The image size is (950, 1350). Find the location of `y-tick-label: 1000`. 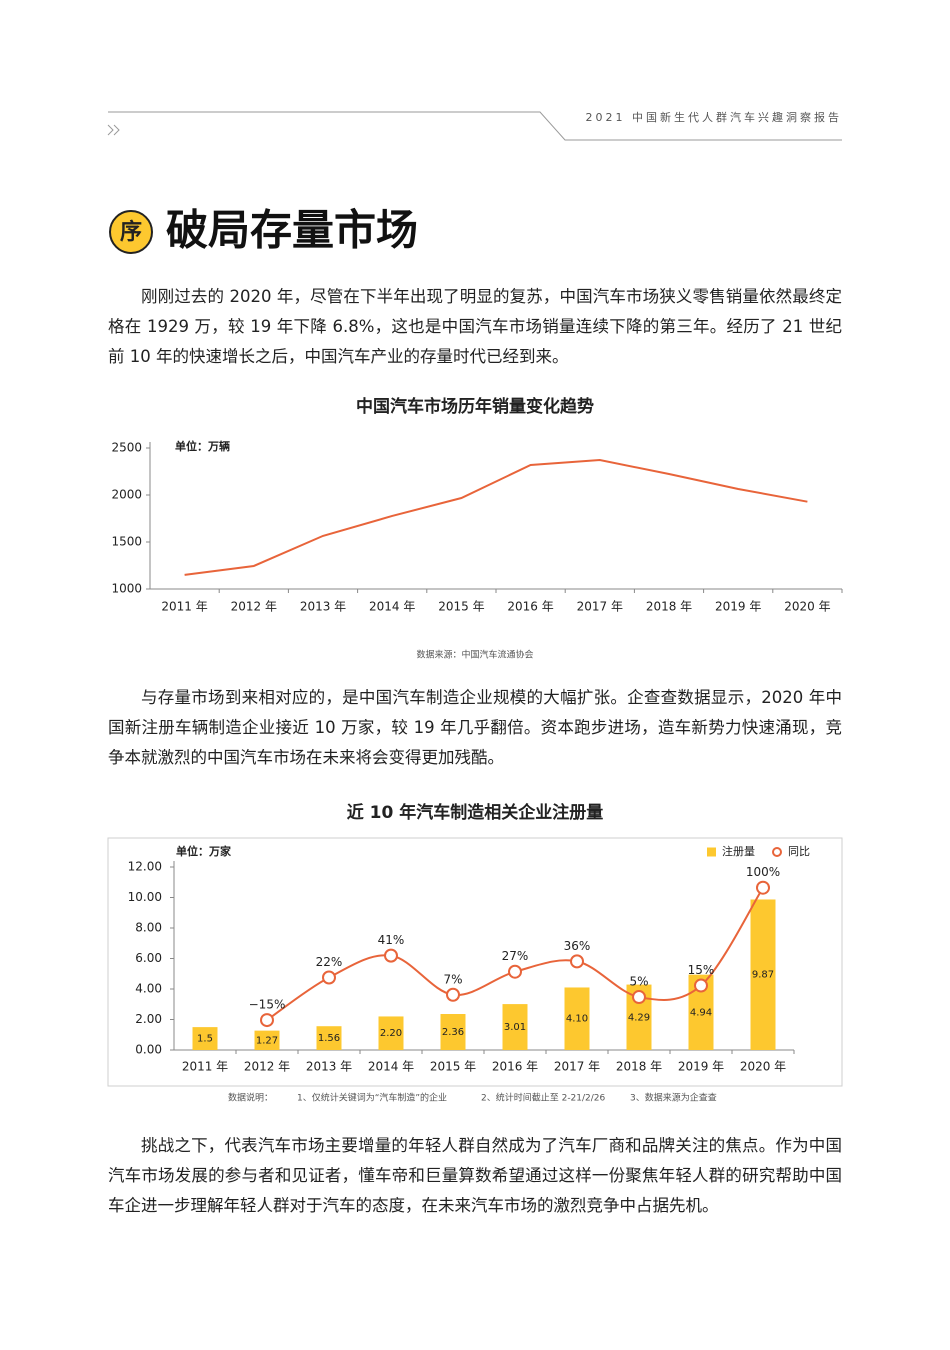

y-tick-label: 1000 is located at coordinates (126, 589).